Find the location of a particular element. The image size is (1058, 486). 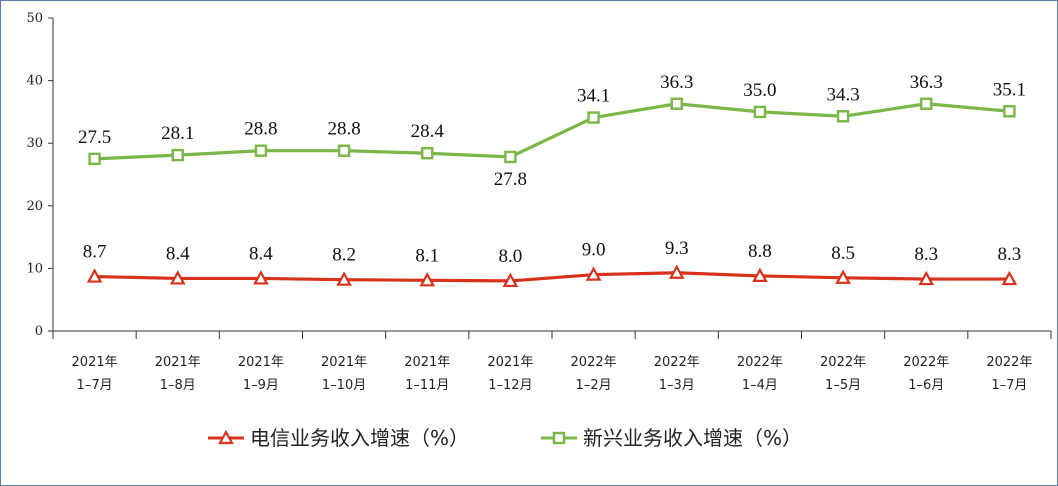

data-label: 35.1 is located at coordinates (1009, 89).